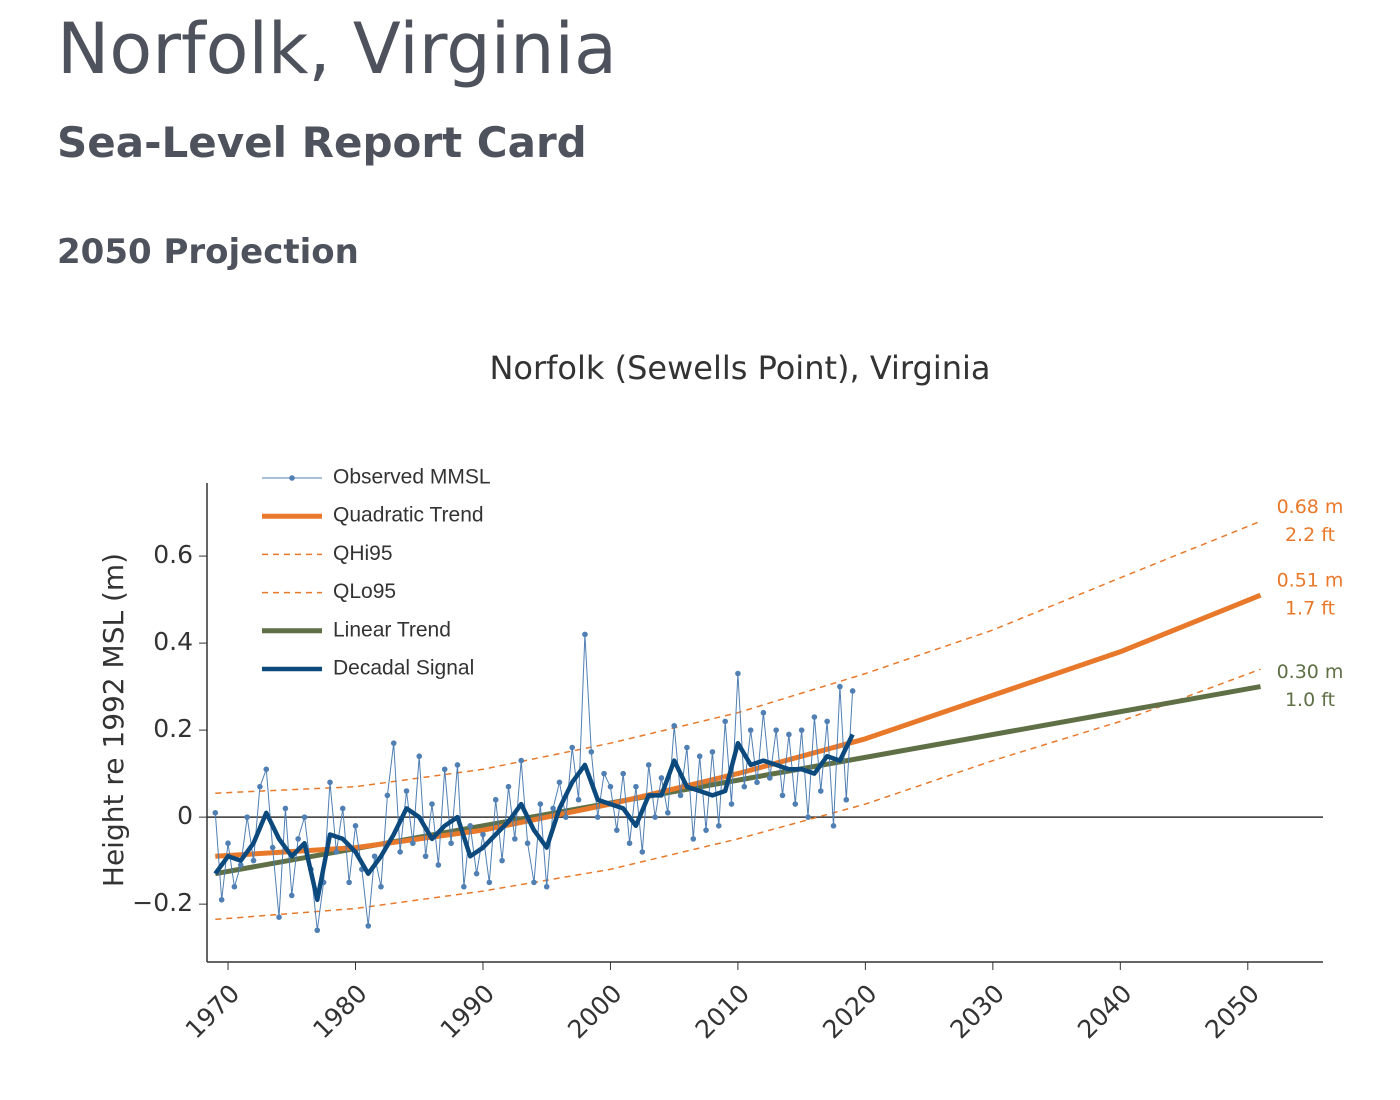  What do you see at coordinates (534, 818) in the screenshot?
I see `series-line` at bounding box center [534, 818].